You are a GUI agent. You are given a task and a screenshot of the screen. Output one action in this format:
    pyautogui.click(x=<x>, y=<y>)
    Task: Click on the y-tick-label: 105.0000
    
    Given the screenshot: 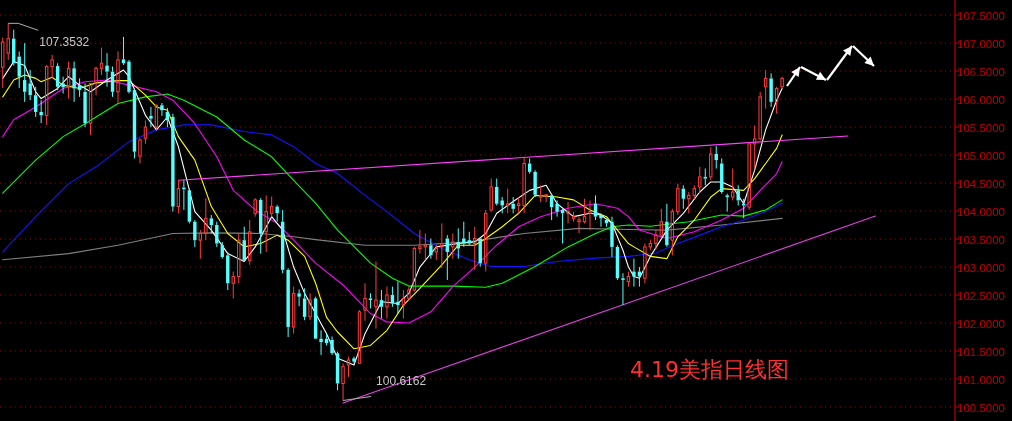 What is the action you would take?
    pyautogui.click(x=981, y=155)
    